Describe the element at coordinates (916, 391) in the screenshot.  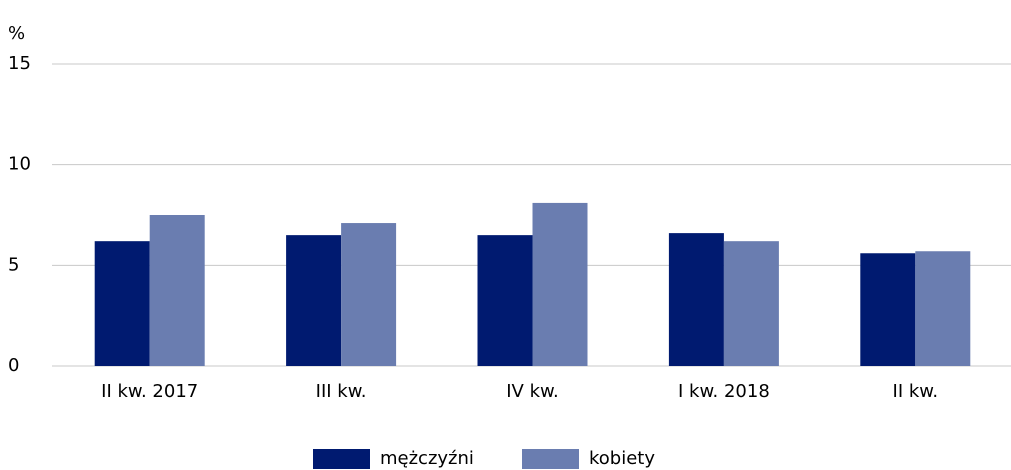
I see `x-tick-label: II kw.` at that location.